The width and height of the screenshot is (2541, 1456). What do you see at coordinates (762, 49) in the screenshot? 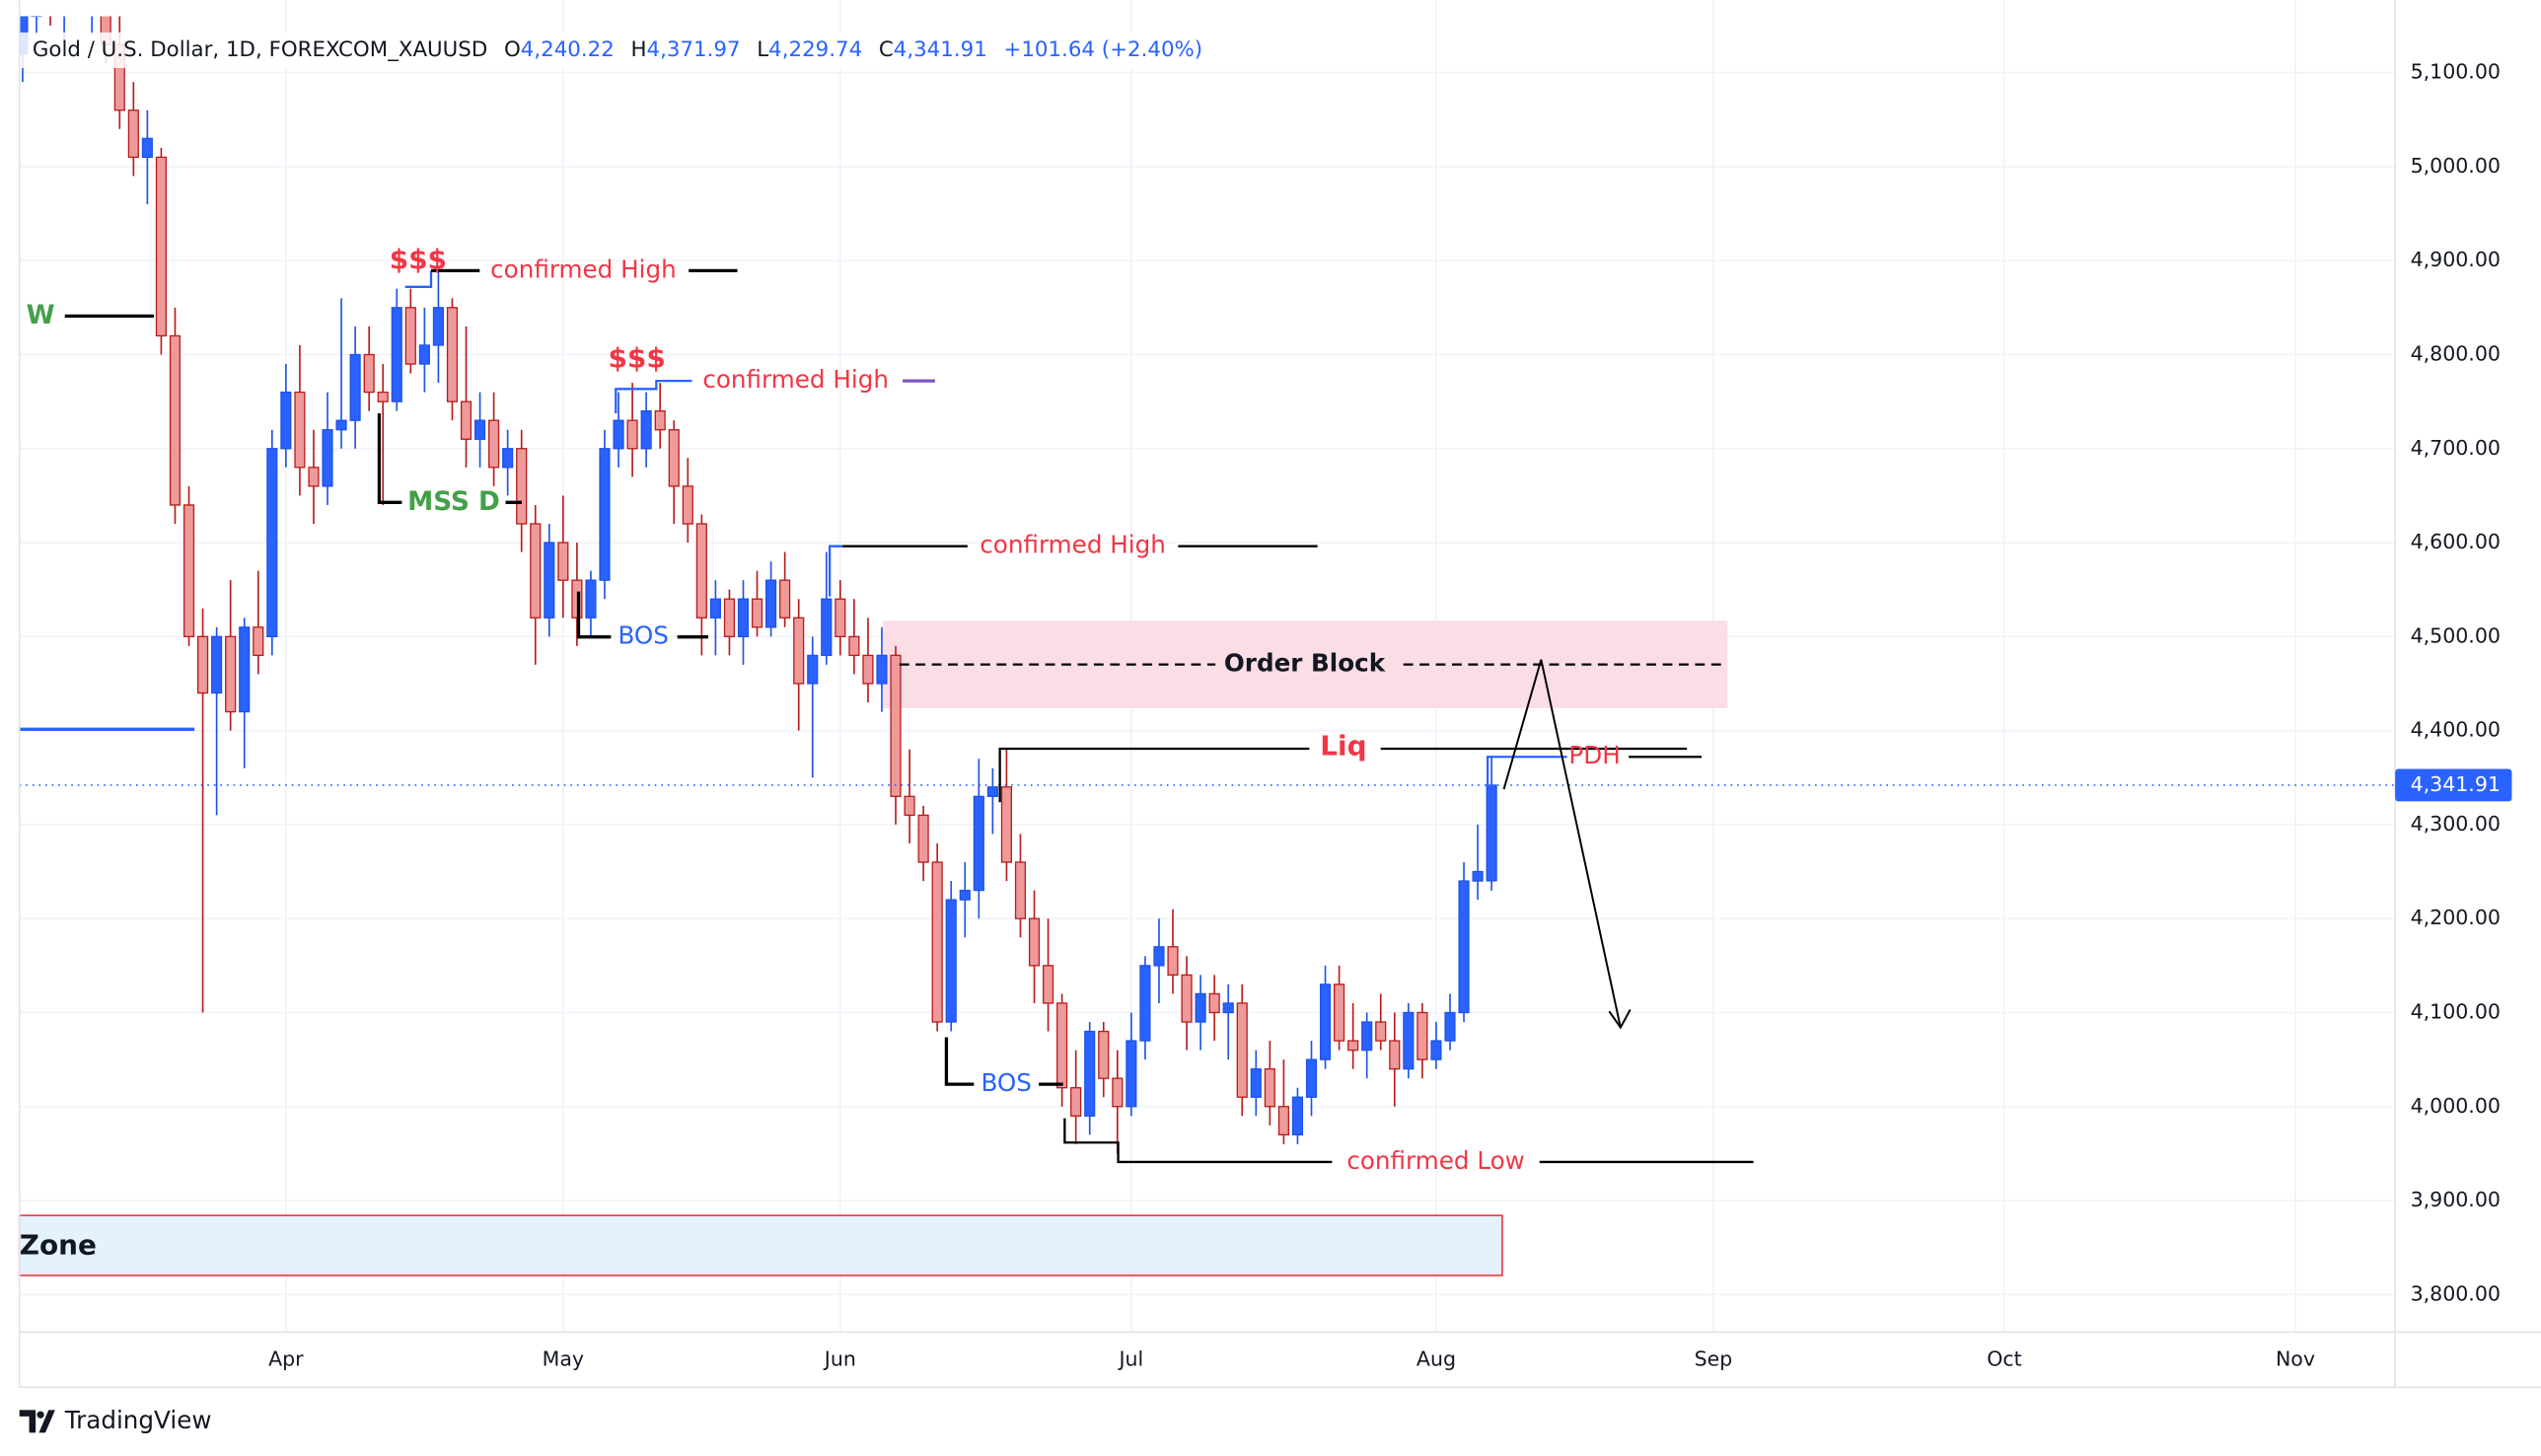
I see `ohlc-prefix: L` at bounding box center [762, 49].